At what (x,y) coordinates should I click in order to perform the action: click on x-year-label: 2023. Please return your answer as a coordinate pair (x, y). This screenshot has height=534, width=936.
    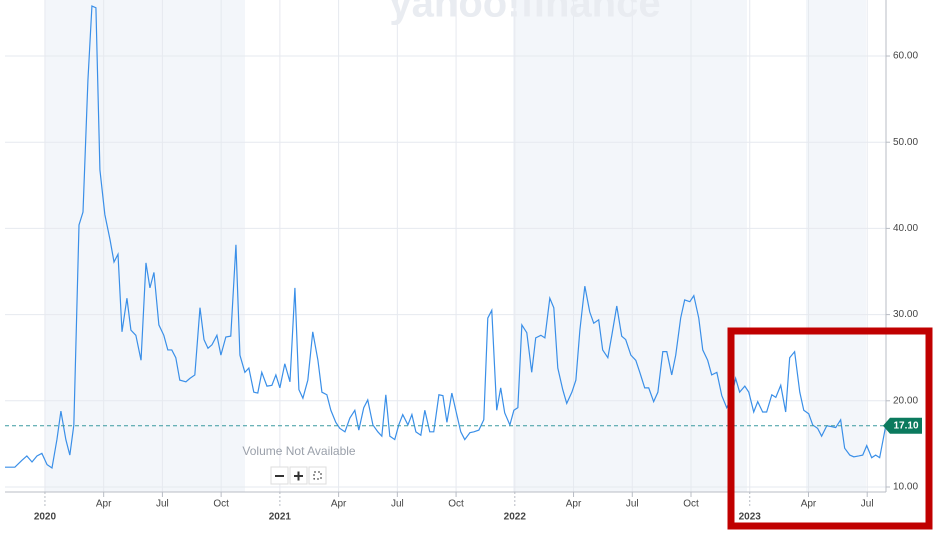
    Looking at the image, I should click on (750, 517).